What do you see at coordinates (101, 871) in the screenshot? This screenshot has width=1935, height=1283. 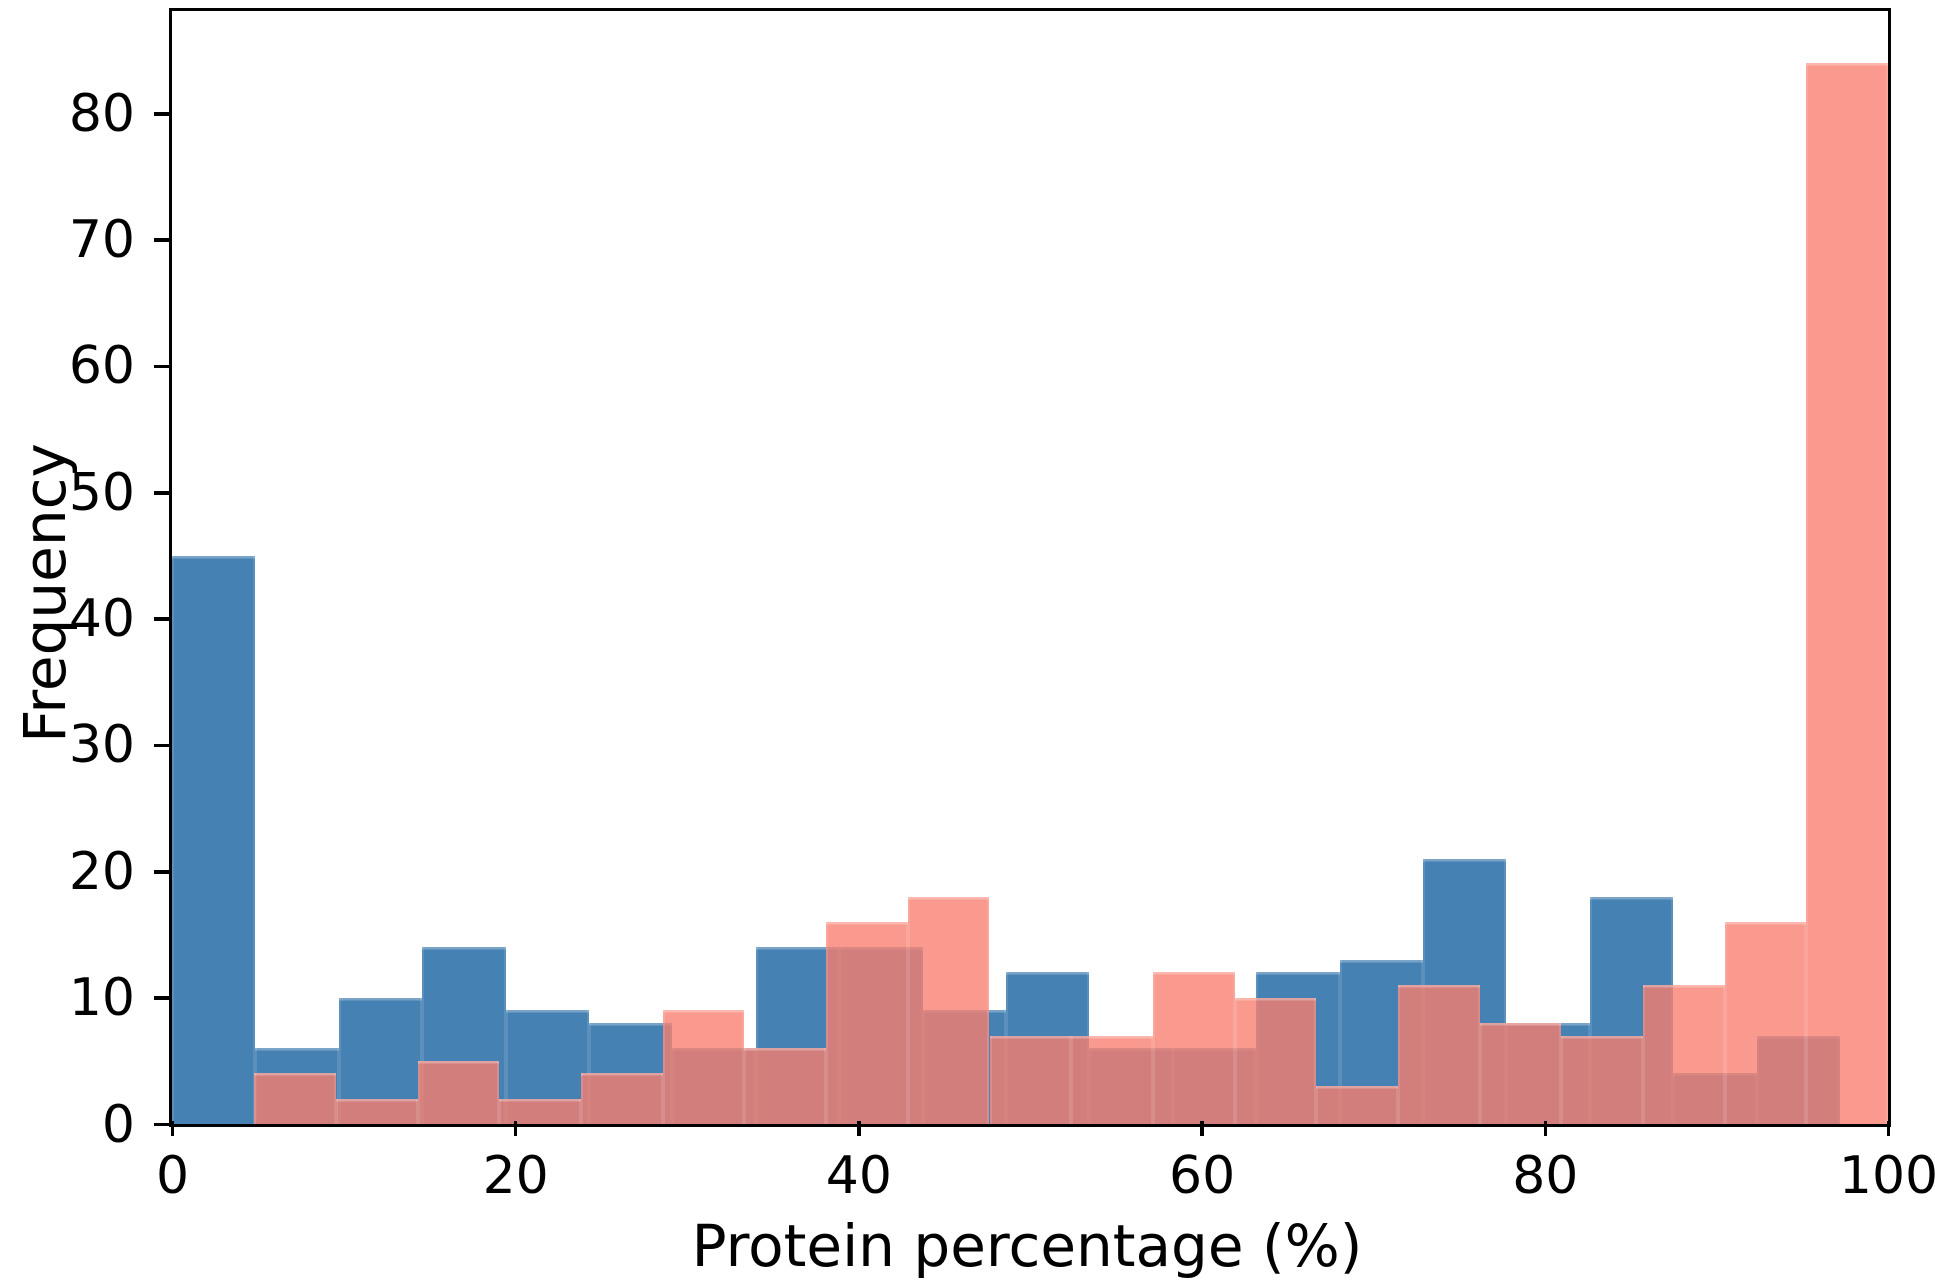 I see `y-tick-label: 20` at bounding box center [101, 871].